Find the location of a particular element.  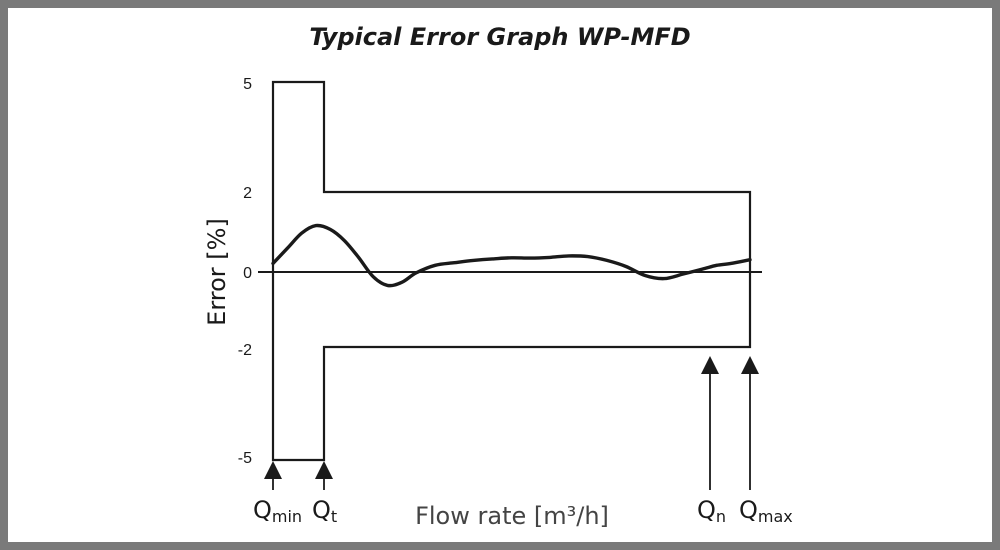

qt-label-sub: t is located at coordinates (334, 516).